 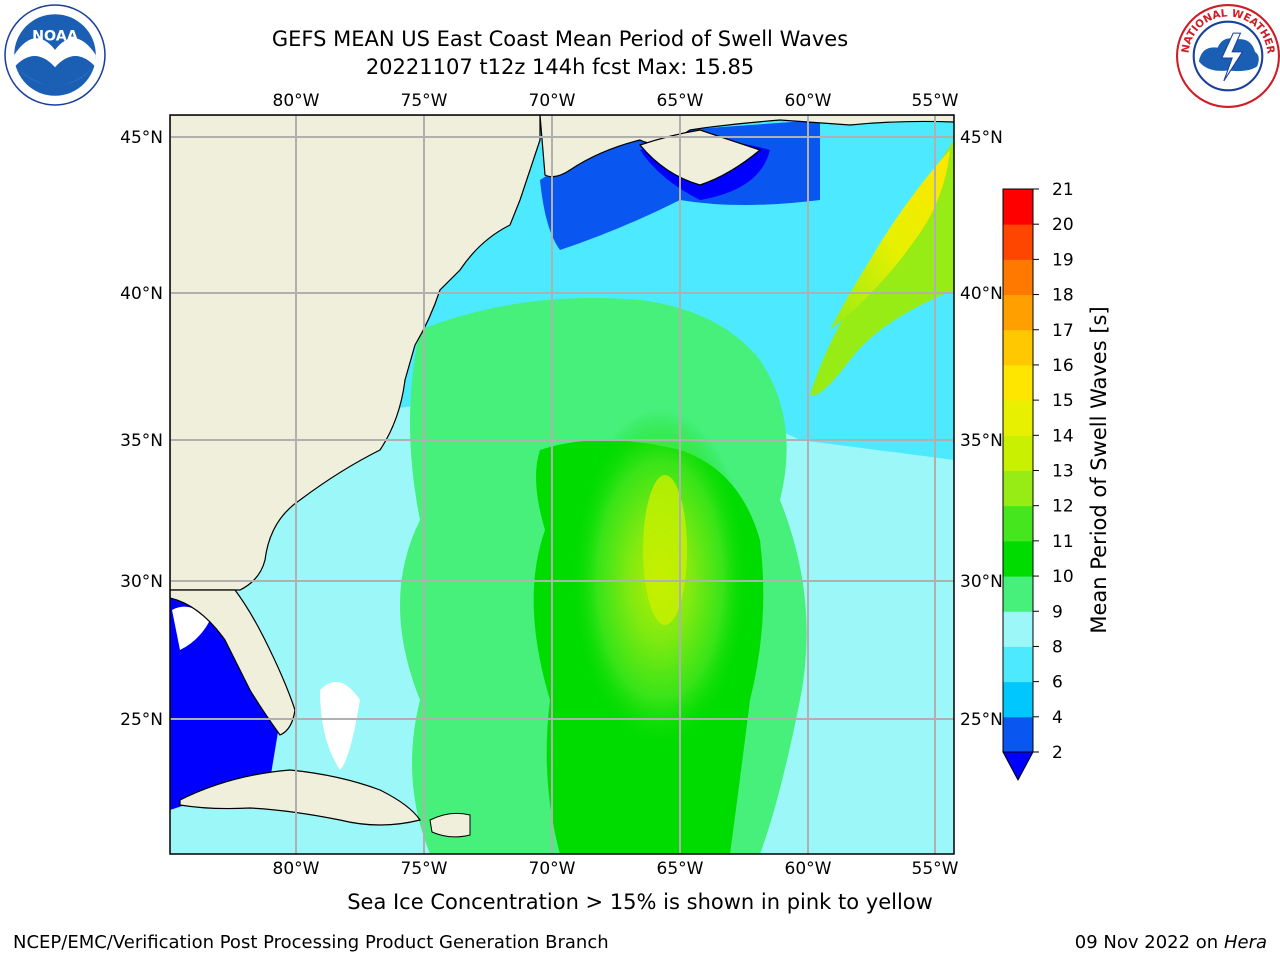 I want to click on colorbar-tick-label: 15, so click(x=1063, y=401).